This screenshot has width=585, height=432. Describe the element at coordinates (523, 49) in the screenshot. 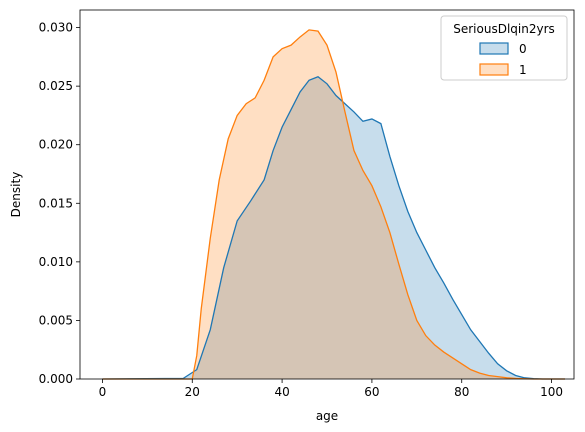

I see `legend-label-series-0: 0` at that location.